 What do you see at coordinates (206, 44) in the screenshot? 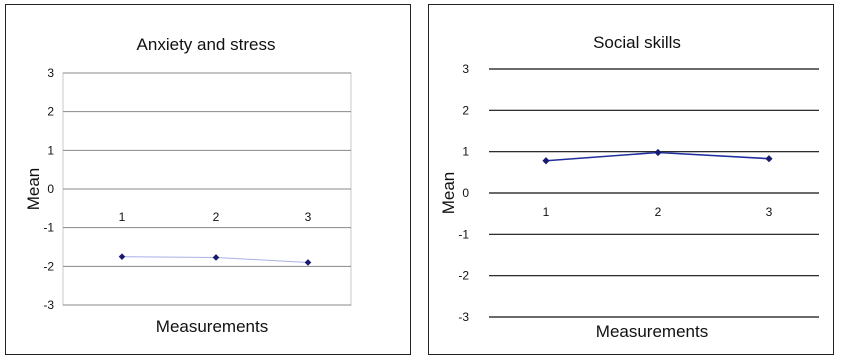
I see `chart-title: Anxiety and stress` at bounding box center [206, 44].